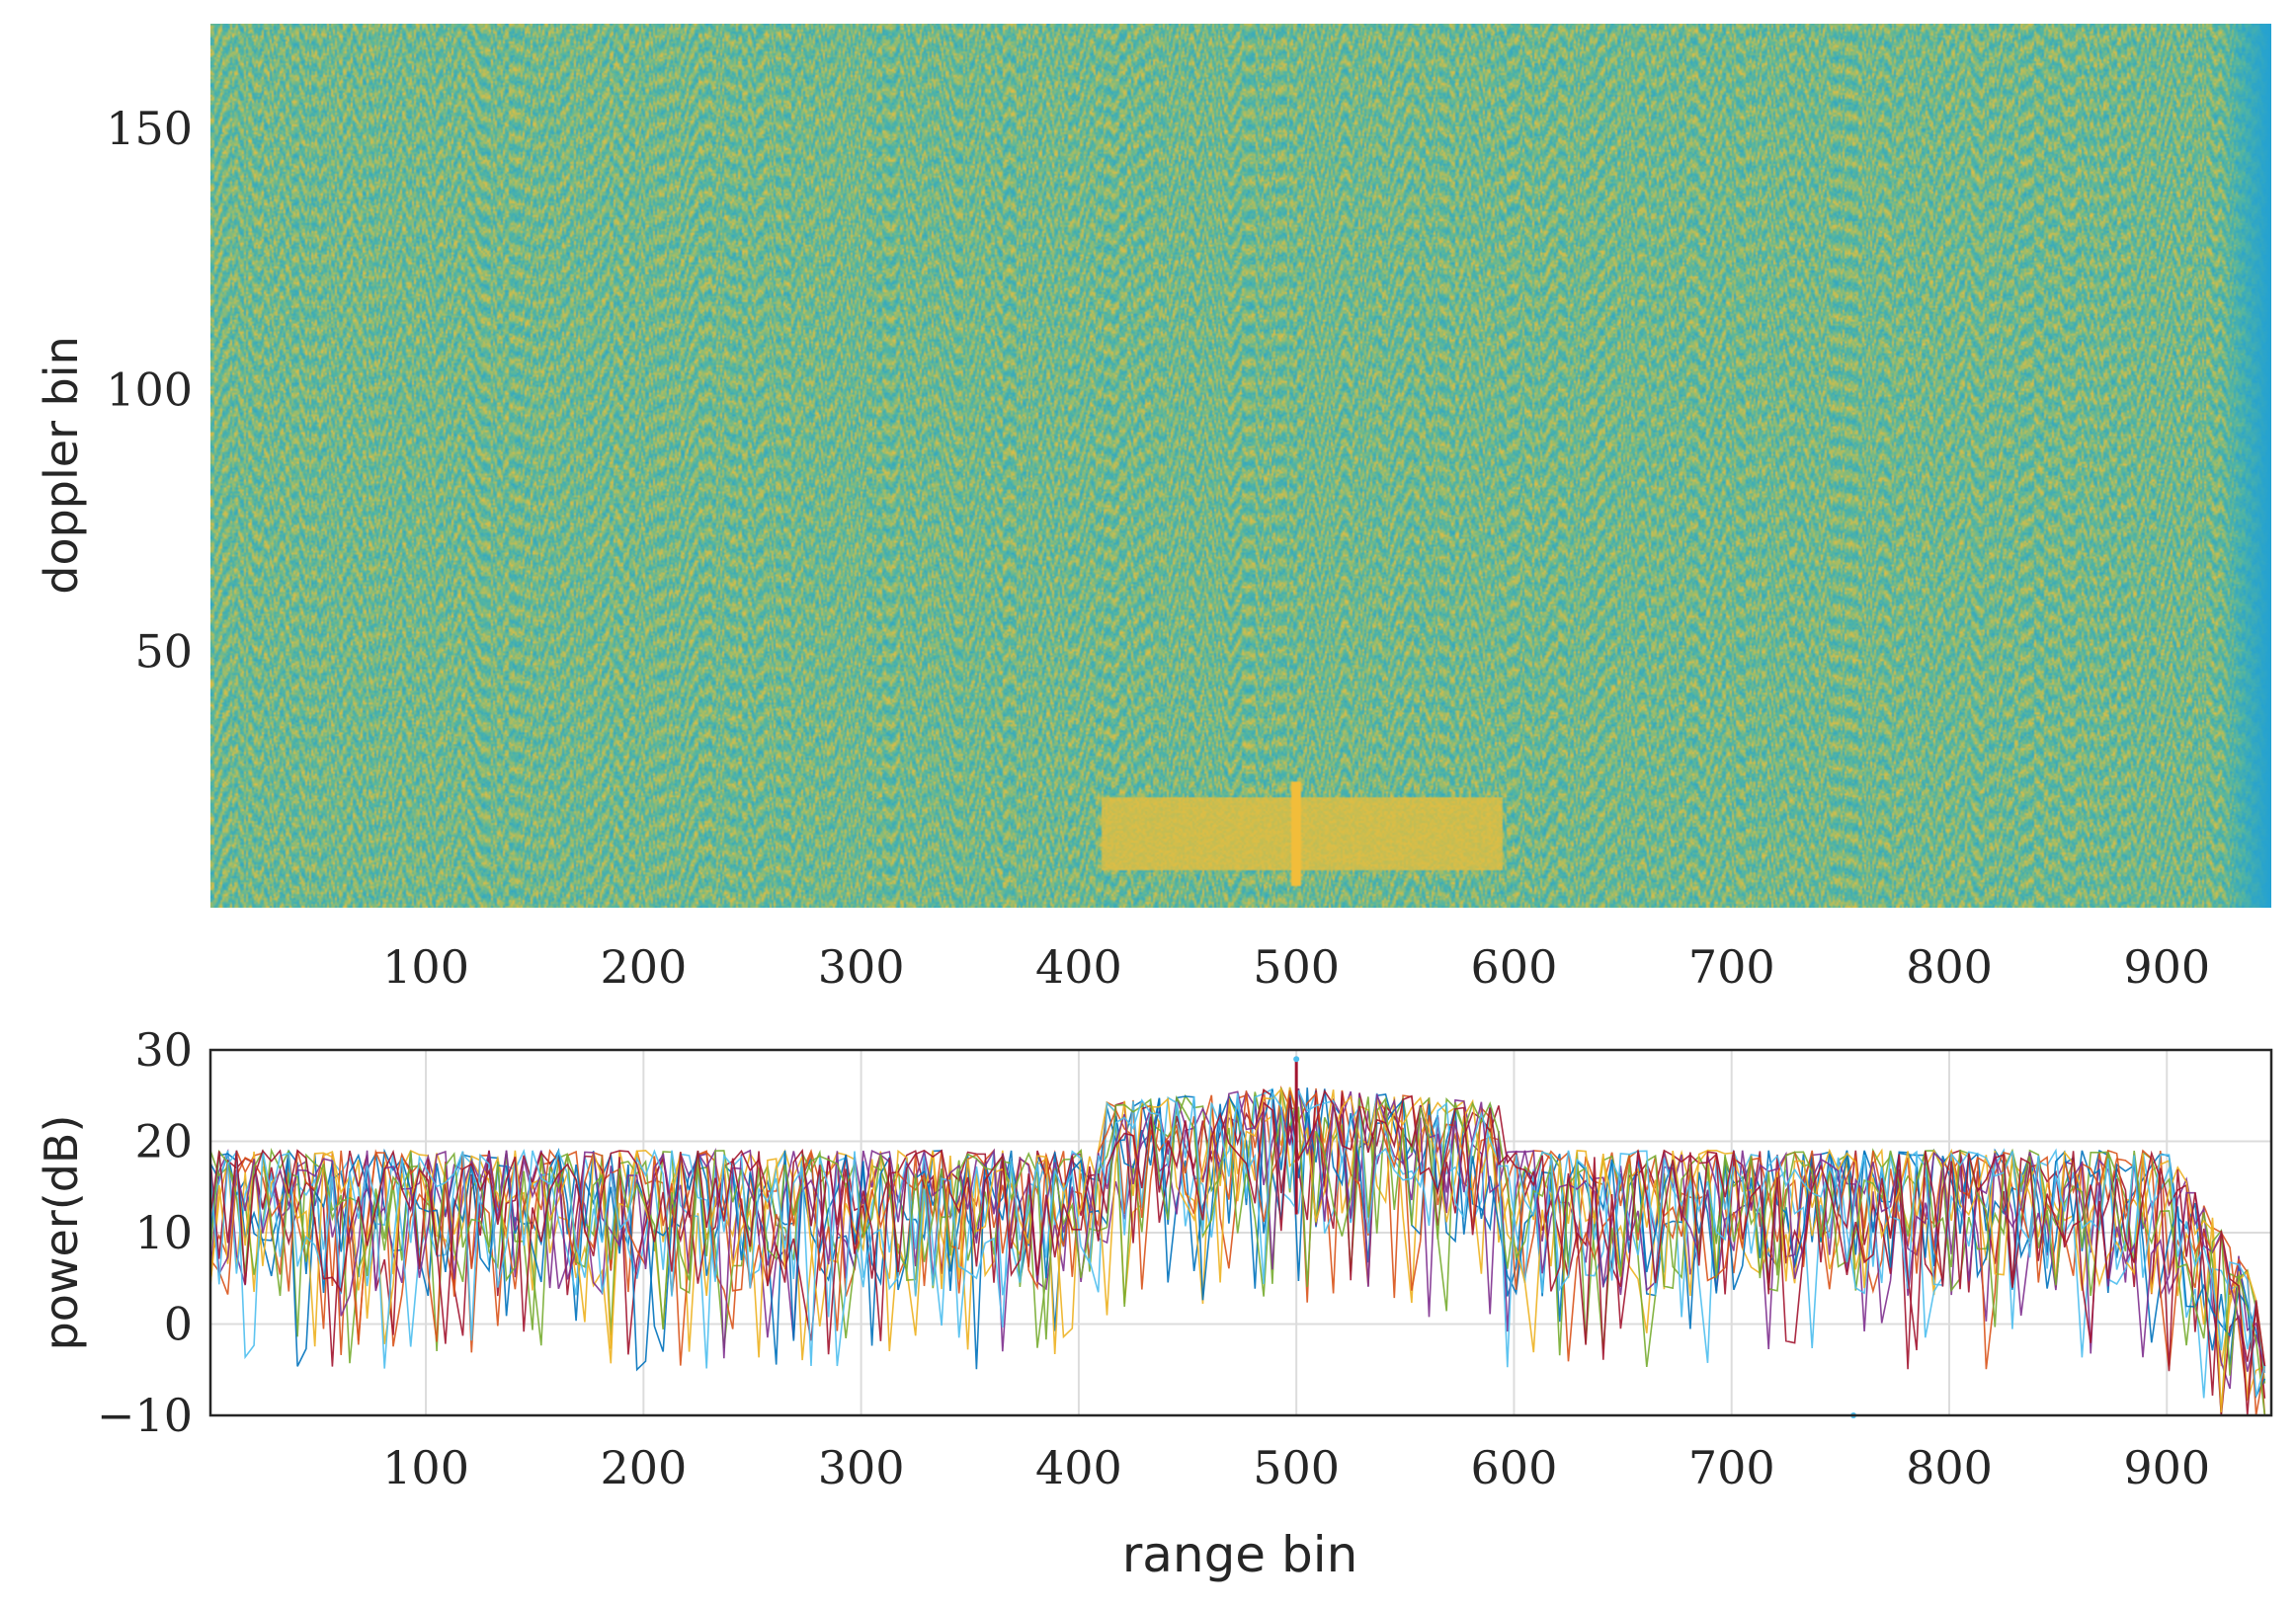 The width and height of the screenshot is (2296, 1608). I want to click on power-x-tick-label: 600, so click(1514, 1467).